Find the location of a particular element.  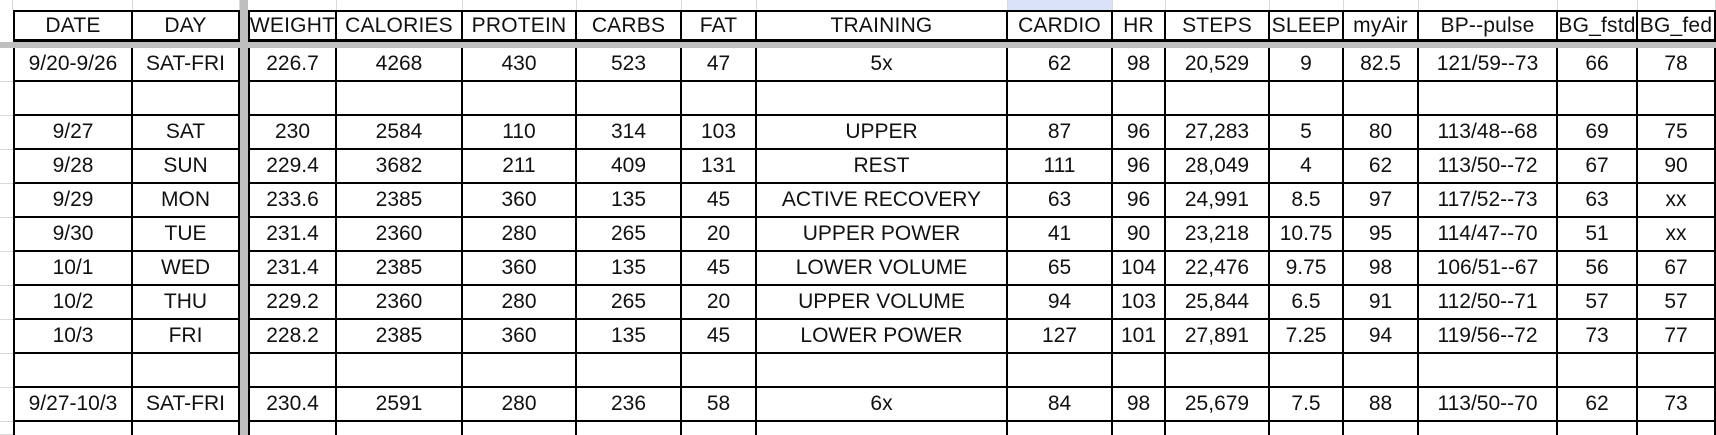

cell-training is located at coordinates (882, 99).